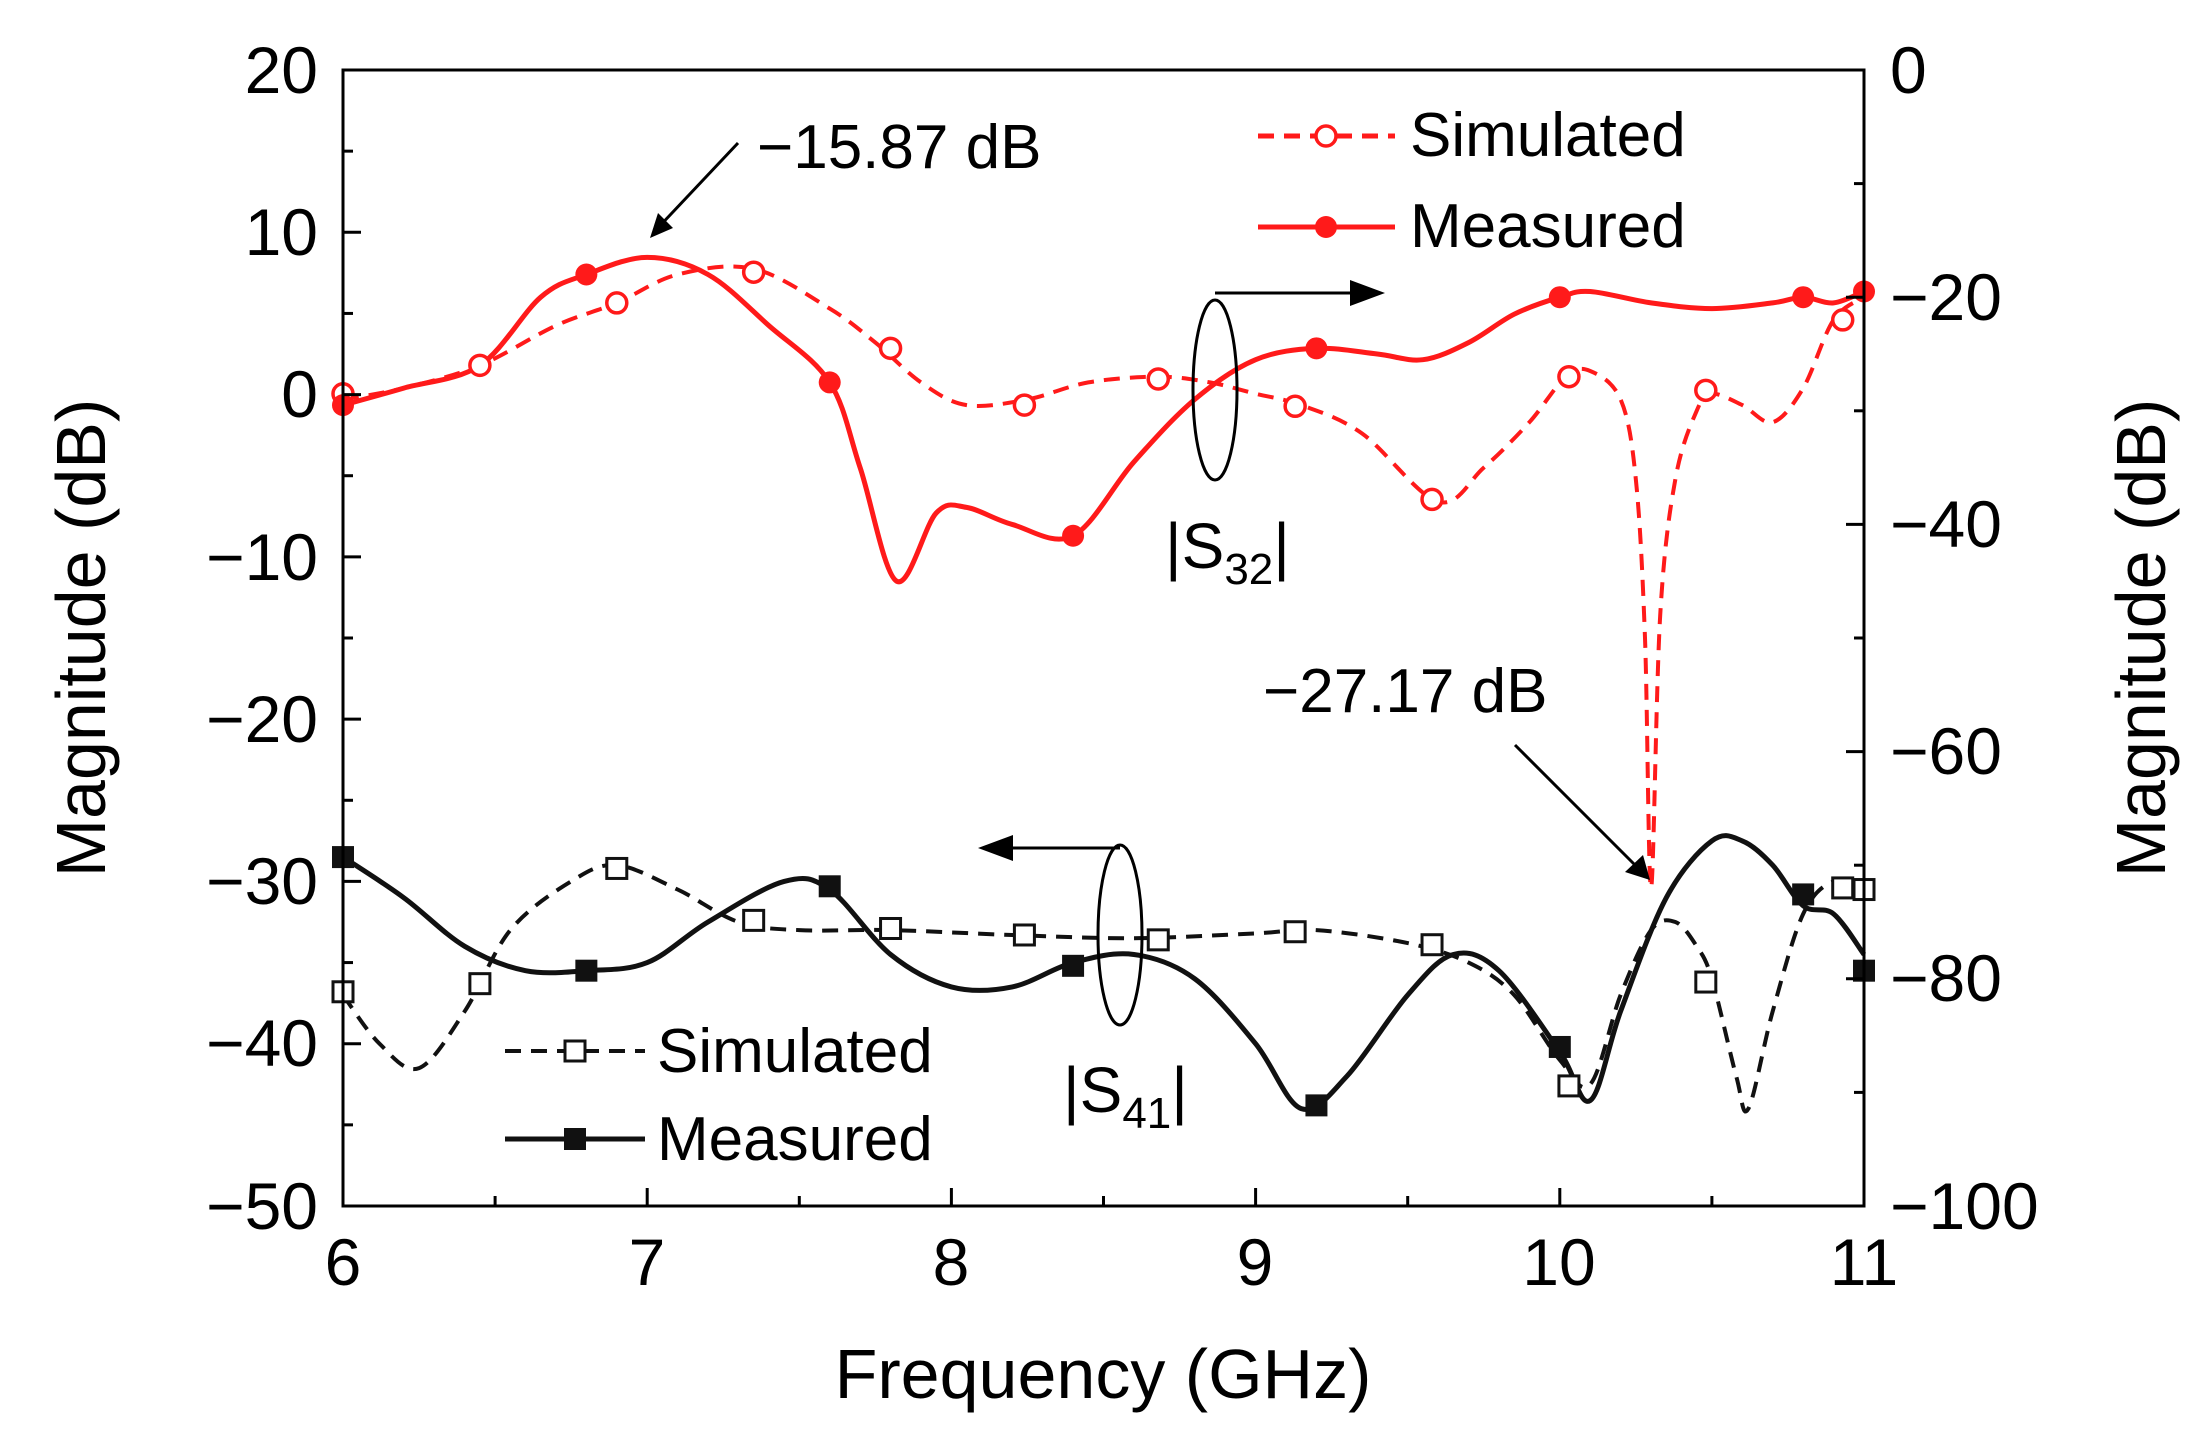  What do you see at coordinates (1946, 751) in the screenshot?
I see `y-right-tick-label: −60` at bounding box center [1946, 751].